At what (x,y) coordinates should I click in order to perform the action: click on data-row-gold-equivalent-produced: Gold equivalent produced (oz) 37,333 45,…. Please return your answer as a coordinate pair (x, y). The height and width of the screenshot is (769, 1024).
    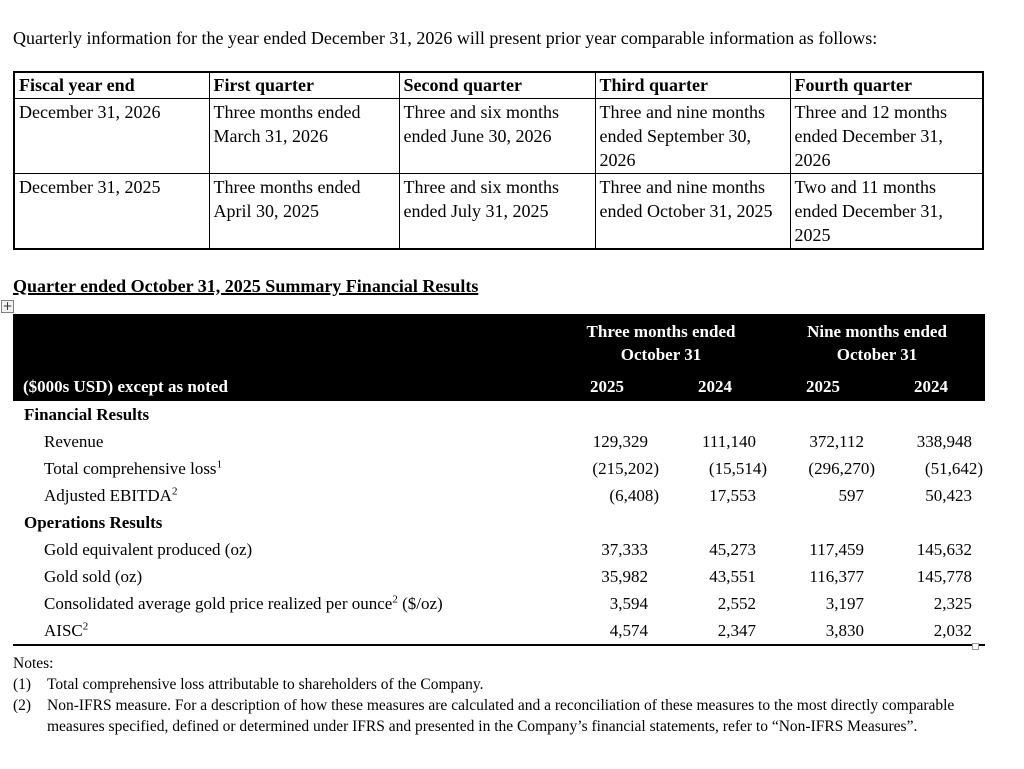
    Looking at the image, I should click on (499, 549).